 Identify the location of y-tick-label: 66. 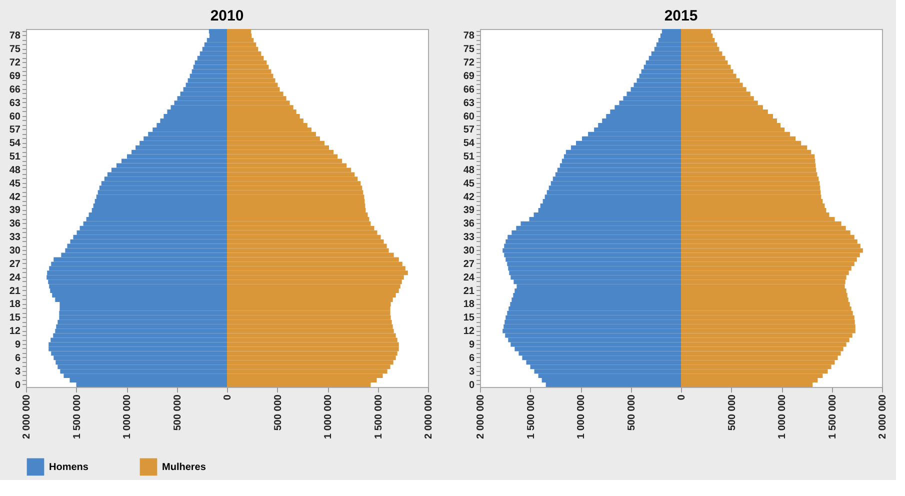
(15, 90).